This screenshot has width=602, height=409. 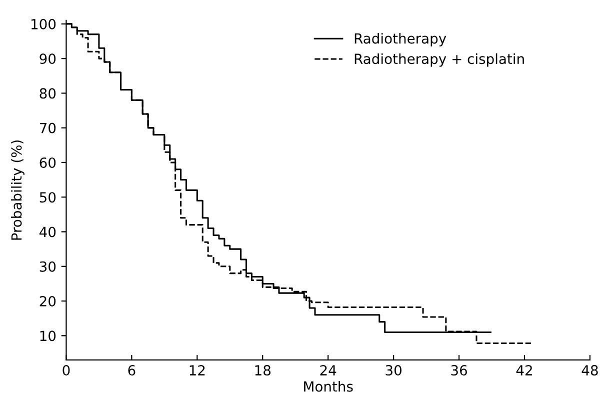 I want to click on x-tick-label: 36, so click(x=459, y=370).